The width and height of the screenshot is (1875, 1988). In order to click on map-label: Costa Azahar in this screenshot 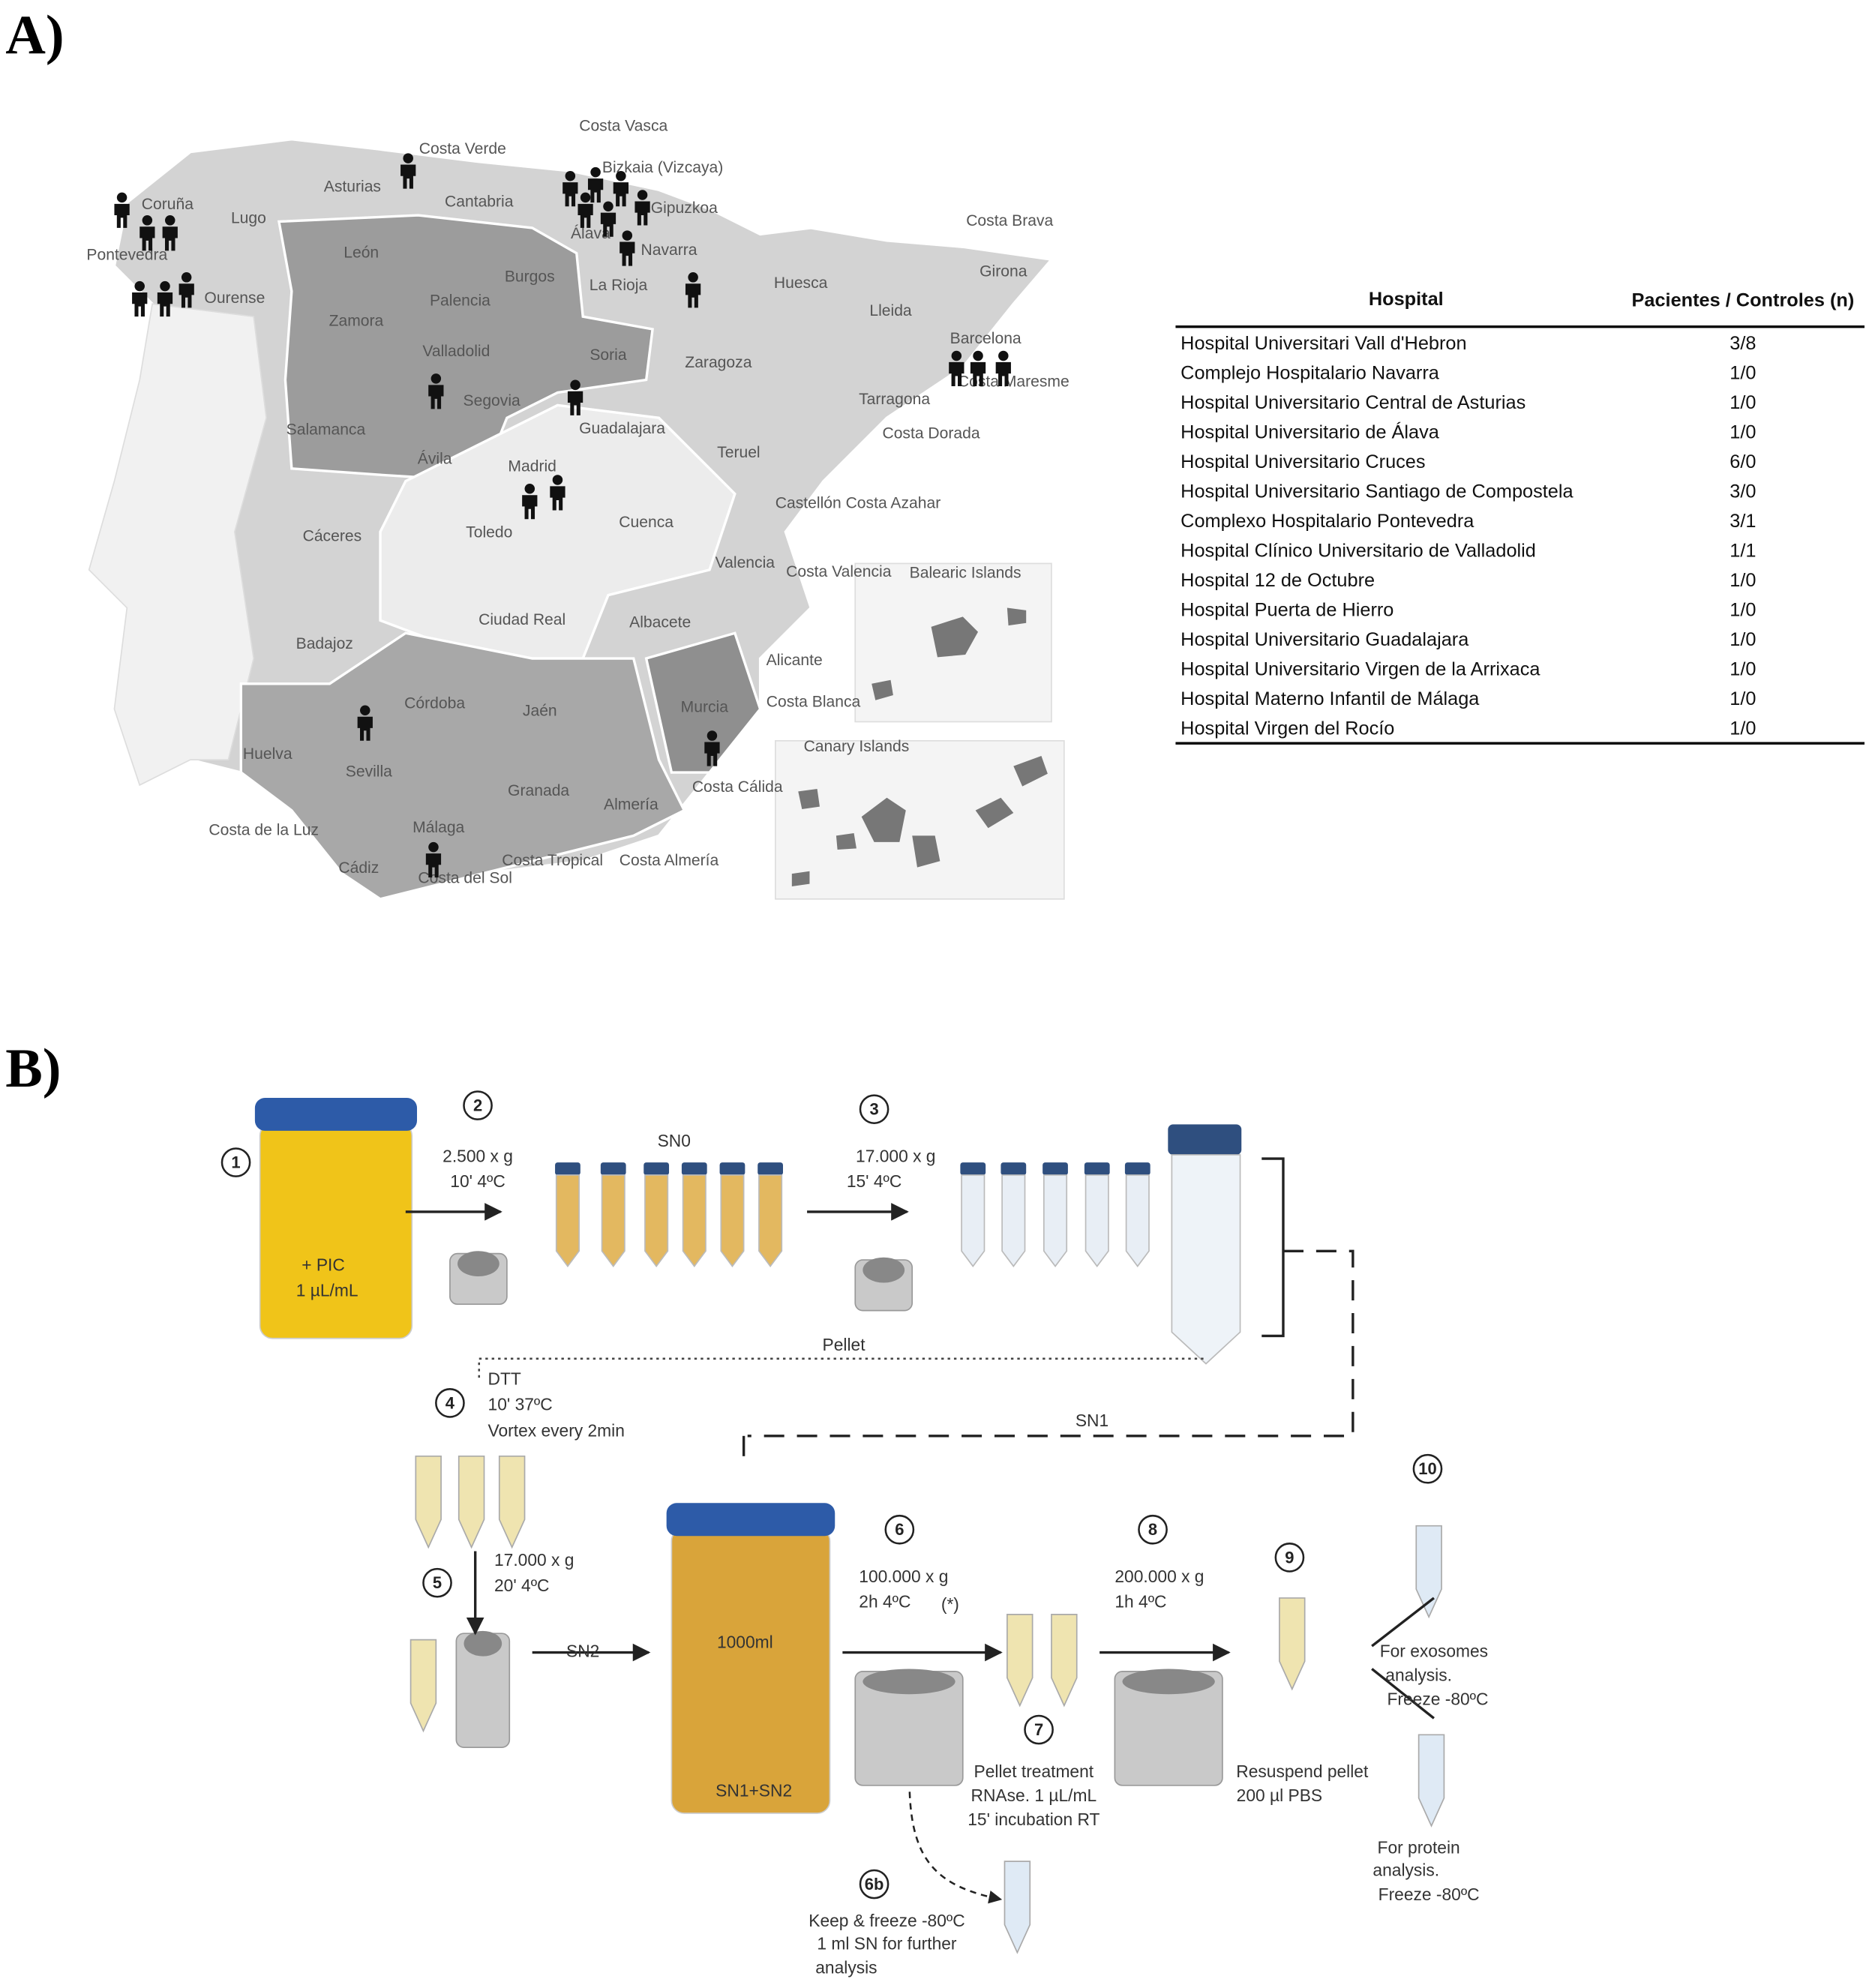, I will do `click(893, 503)`.